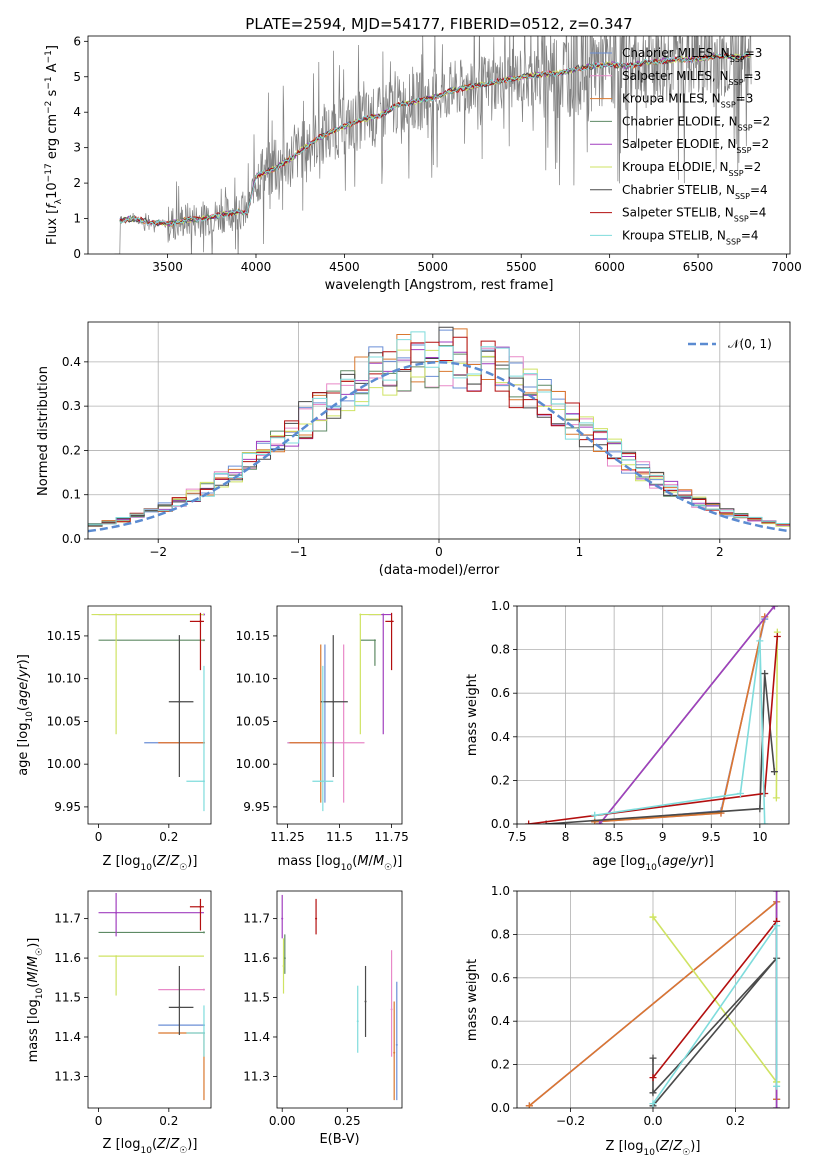 This screenshot has width=819, height=1170. I want to click on mw-age-x-label: age [log10(age/yr)], so click(653, 863).